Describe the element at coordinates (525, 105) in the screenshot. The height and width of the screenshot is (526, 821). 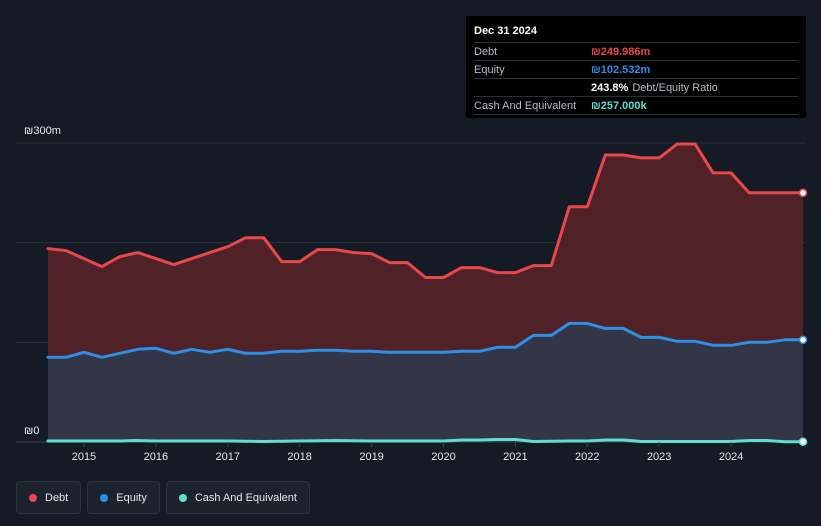
I see `tooltip-label: Cash And Equivalent` at that location.